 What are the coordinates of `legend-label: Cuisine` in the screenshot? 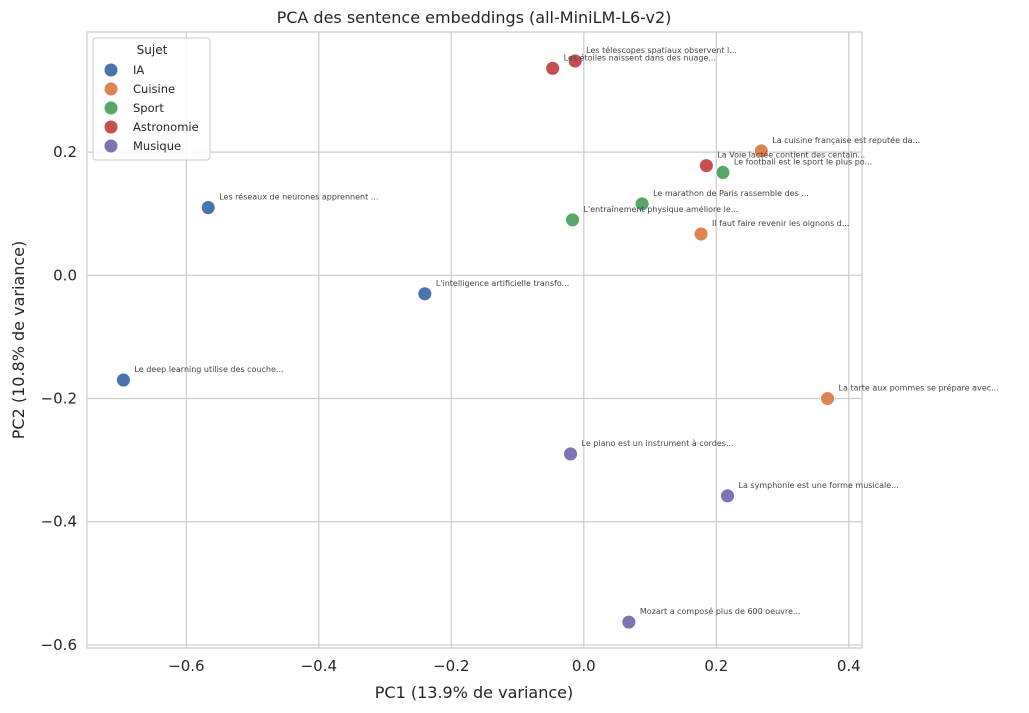 It's located at (154, 89).